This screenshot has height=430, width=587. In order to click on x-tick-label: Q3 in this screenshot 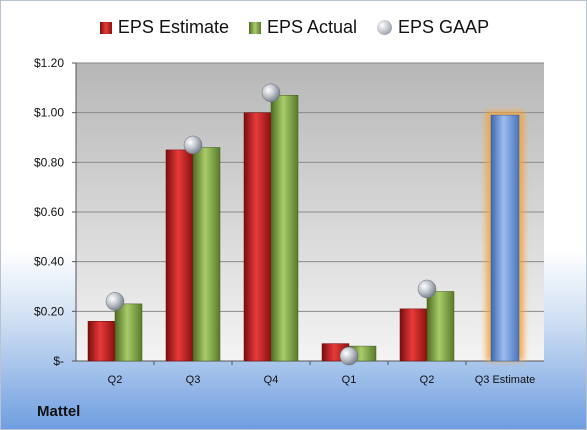, I will do `click(193, 380)`.